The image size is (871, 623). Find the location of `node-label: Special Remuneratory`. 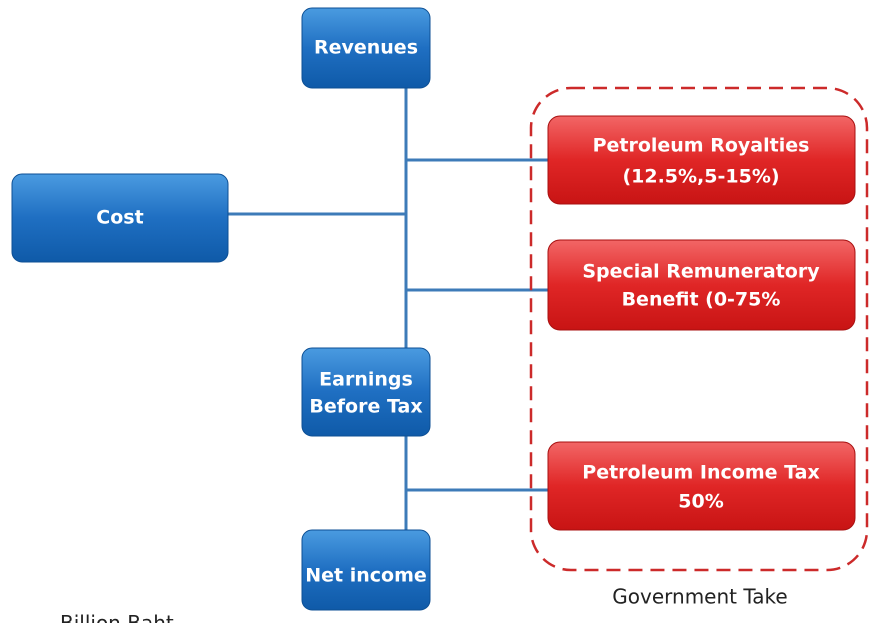

node-label: Special Remuneratory is located at coordinates (701, 272).